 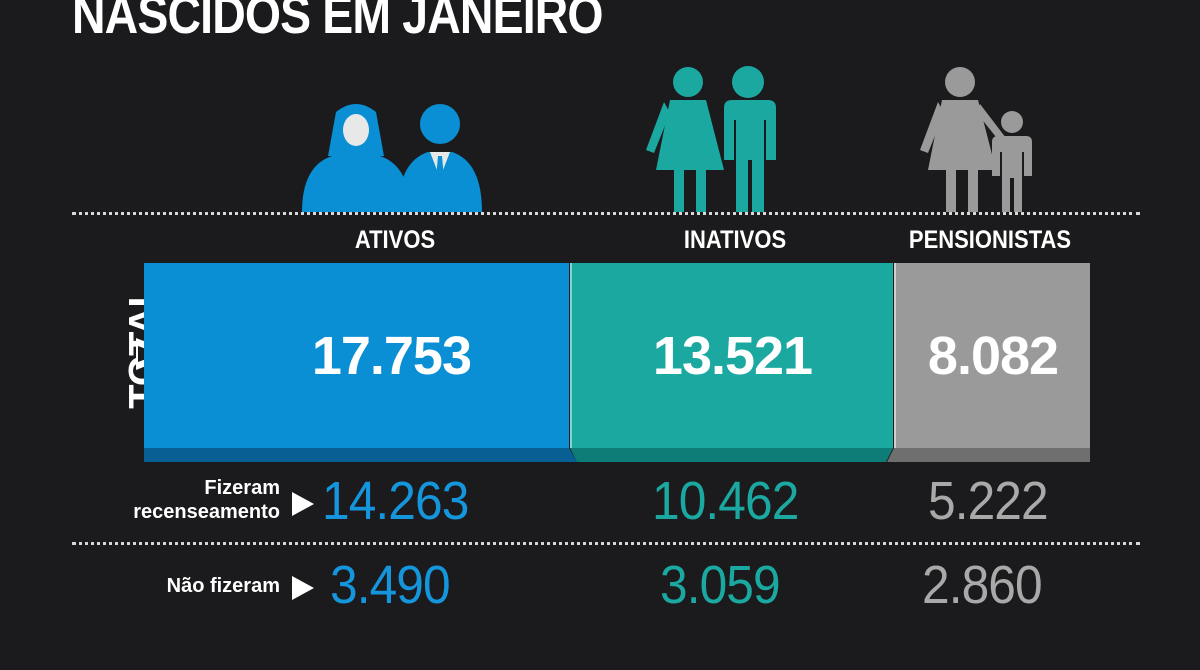 What do you see at coordinates (988, 501) in the screenshot?
I see `fizeram-value-pensionistas: 5.222` at bounding box center [988, 501].